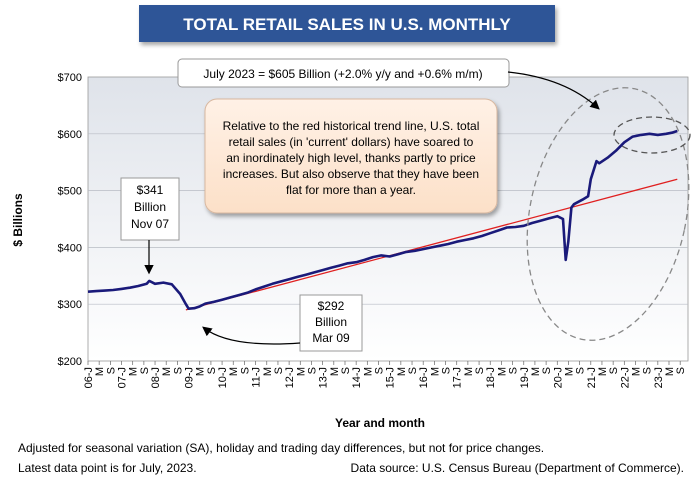 The width and height of the screenshot is (700, 487). What do you see at coordinates (18, 220) in the screenshot?
I see `y-axis-label: $ Billions` at bounding box center [18, 220].